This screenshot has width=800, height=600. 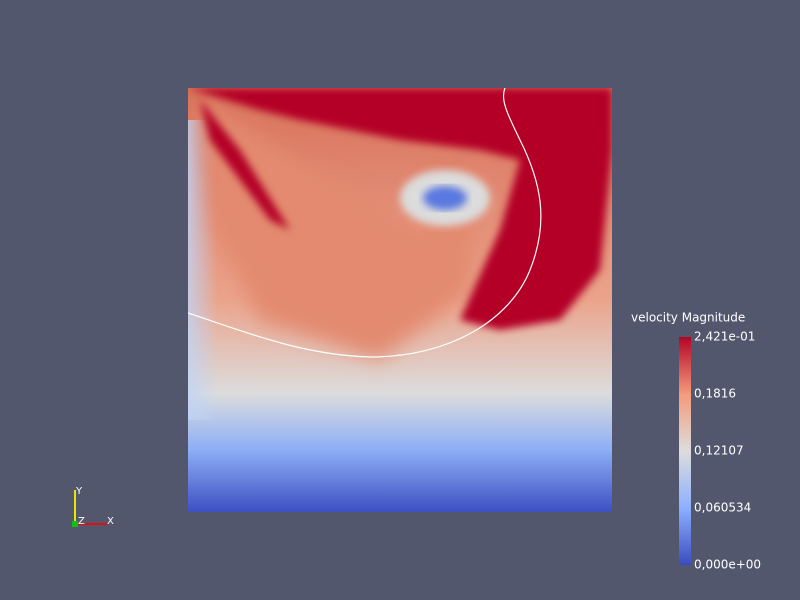 What do you see at coordinates (79, 491) in the screenshot?
I see `axis-label: Y` at bounding box center [79, 491].